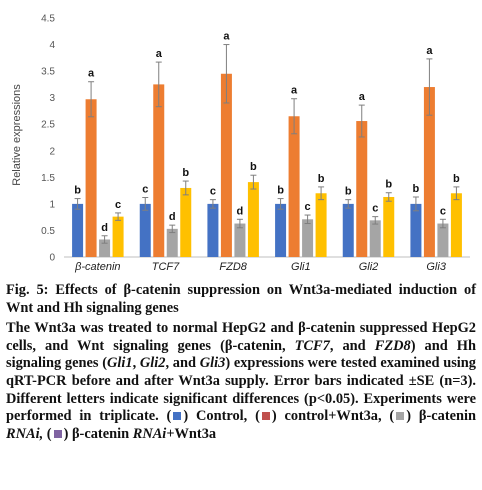 This screenshot has width=482, height=490. I want to click on caption-text: +Wnt3a, so click(191, 433).